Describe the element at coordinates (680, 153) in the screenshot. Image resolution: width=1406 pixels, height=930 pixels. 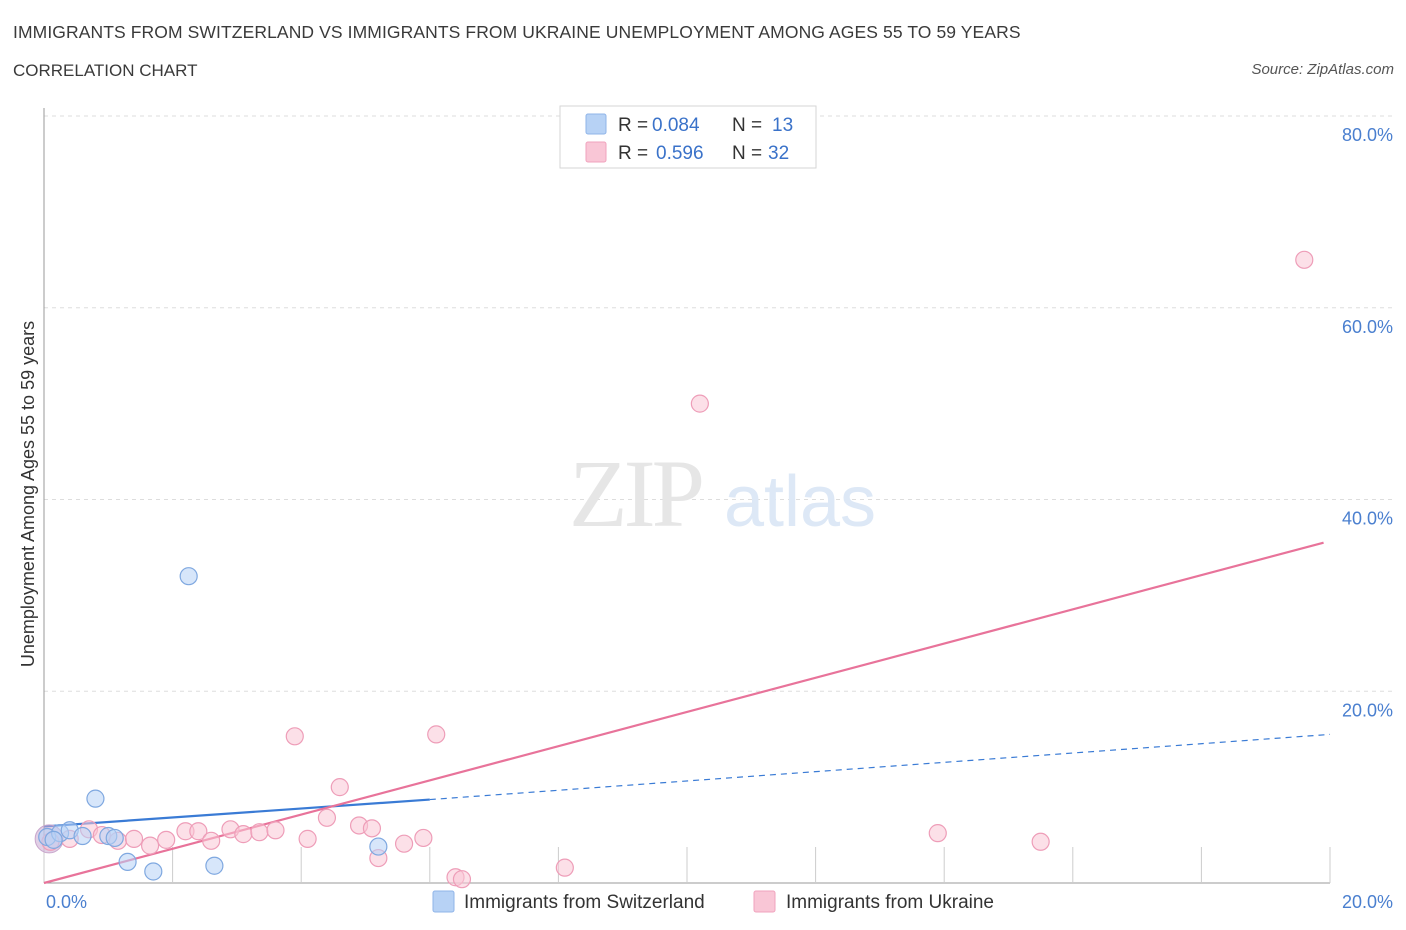
I see `legend-r-value-2: 0.596` at that location.